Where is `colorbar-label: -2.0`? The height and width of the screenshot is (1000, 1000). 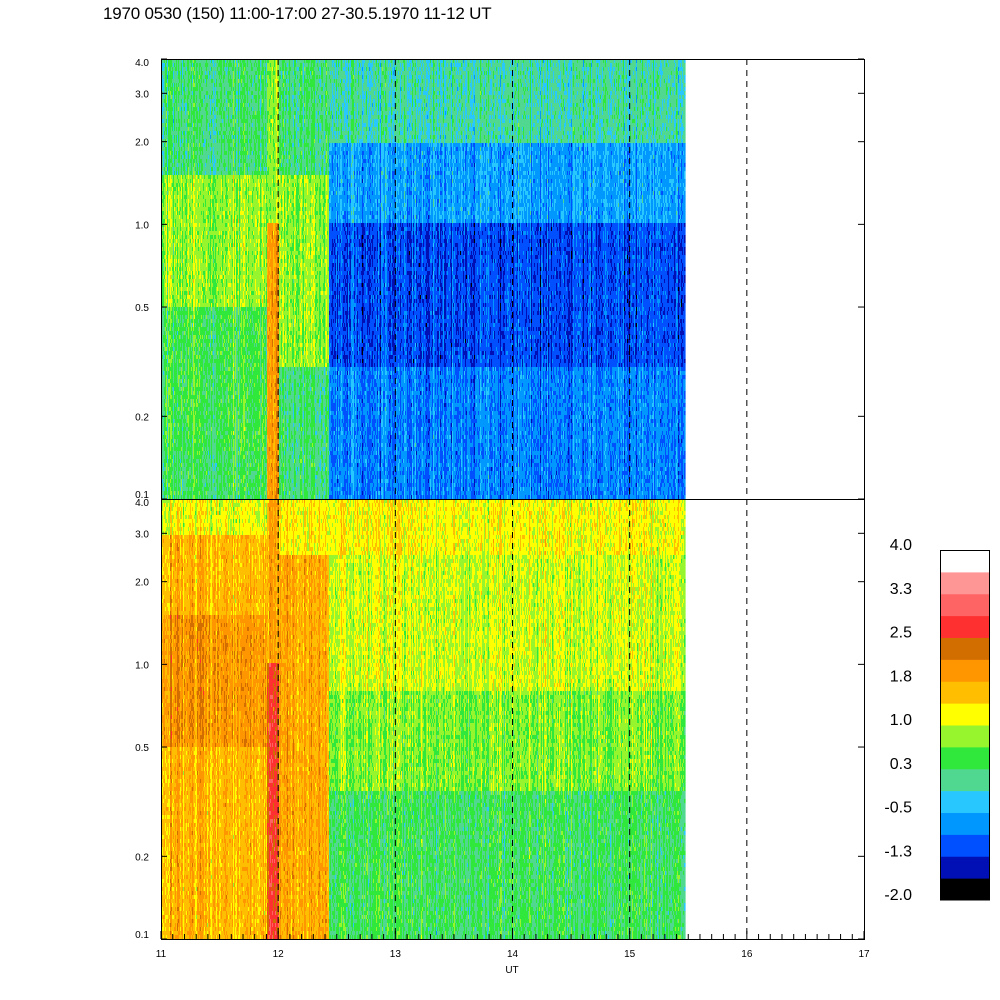 colorbar-label: -2.0 is located at coordinates (898, 895).